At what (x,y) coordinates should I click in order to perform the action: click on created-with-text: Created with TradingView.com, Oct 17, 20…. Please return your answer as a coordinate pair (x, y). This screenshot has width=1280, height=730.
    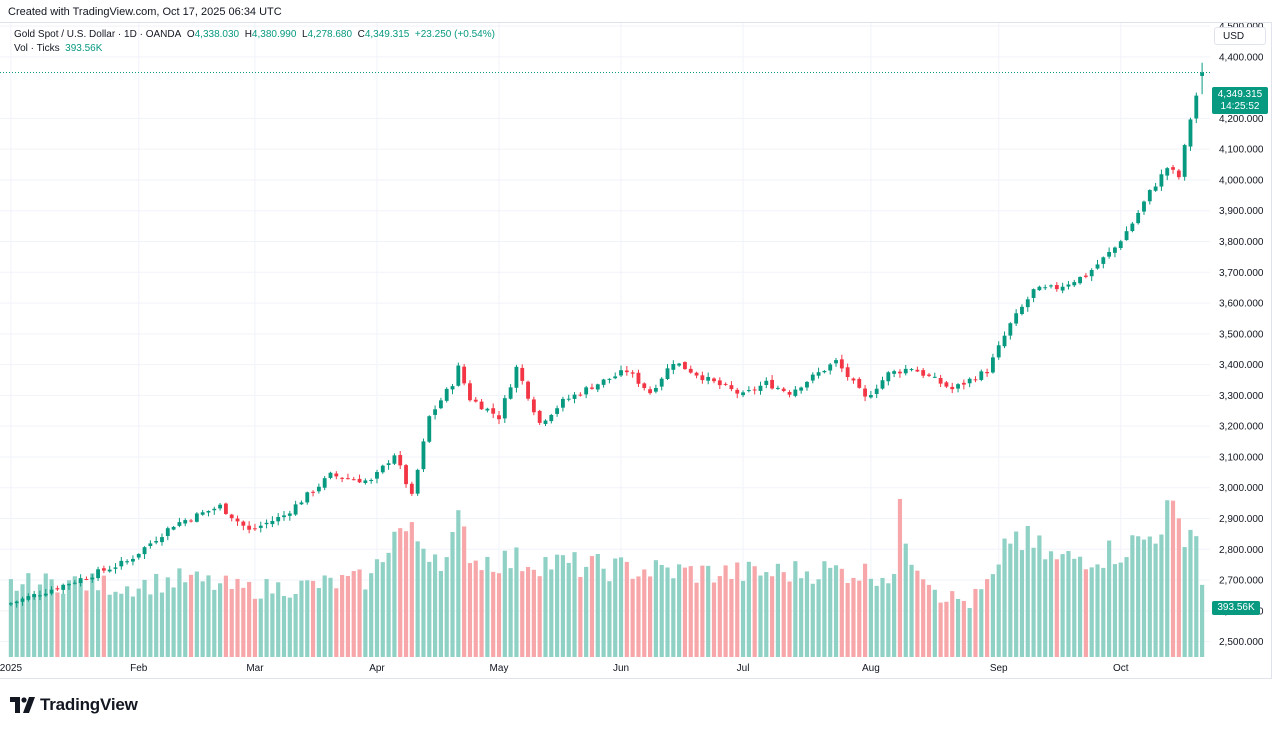
    Looking at the image, I should click on (145, 12).